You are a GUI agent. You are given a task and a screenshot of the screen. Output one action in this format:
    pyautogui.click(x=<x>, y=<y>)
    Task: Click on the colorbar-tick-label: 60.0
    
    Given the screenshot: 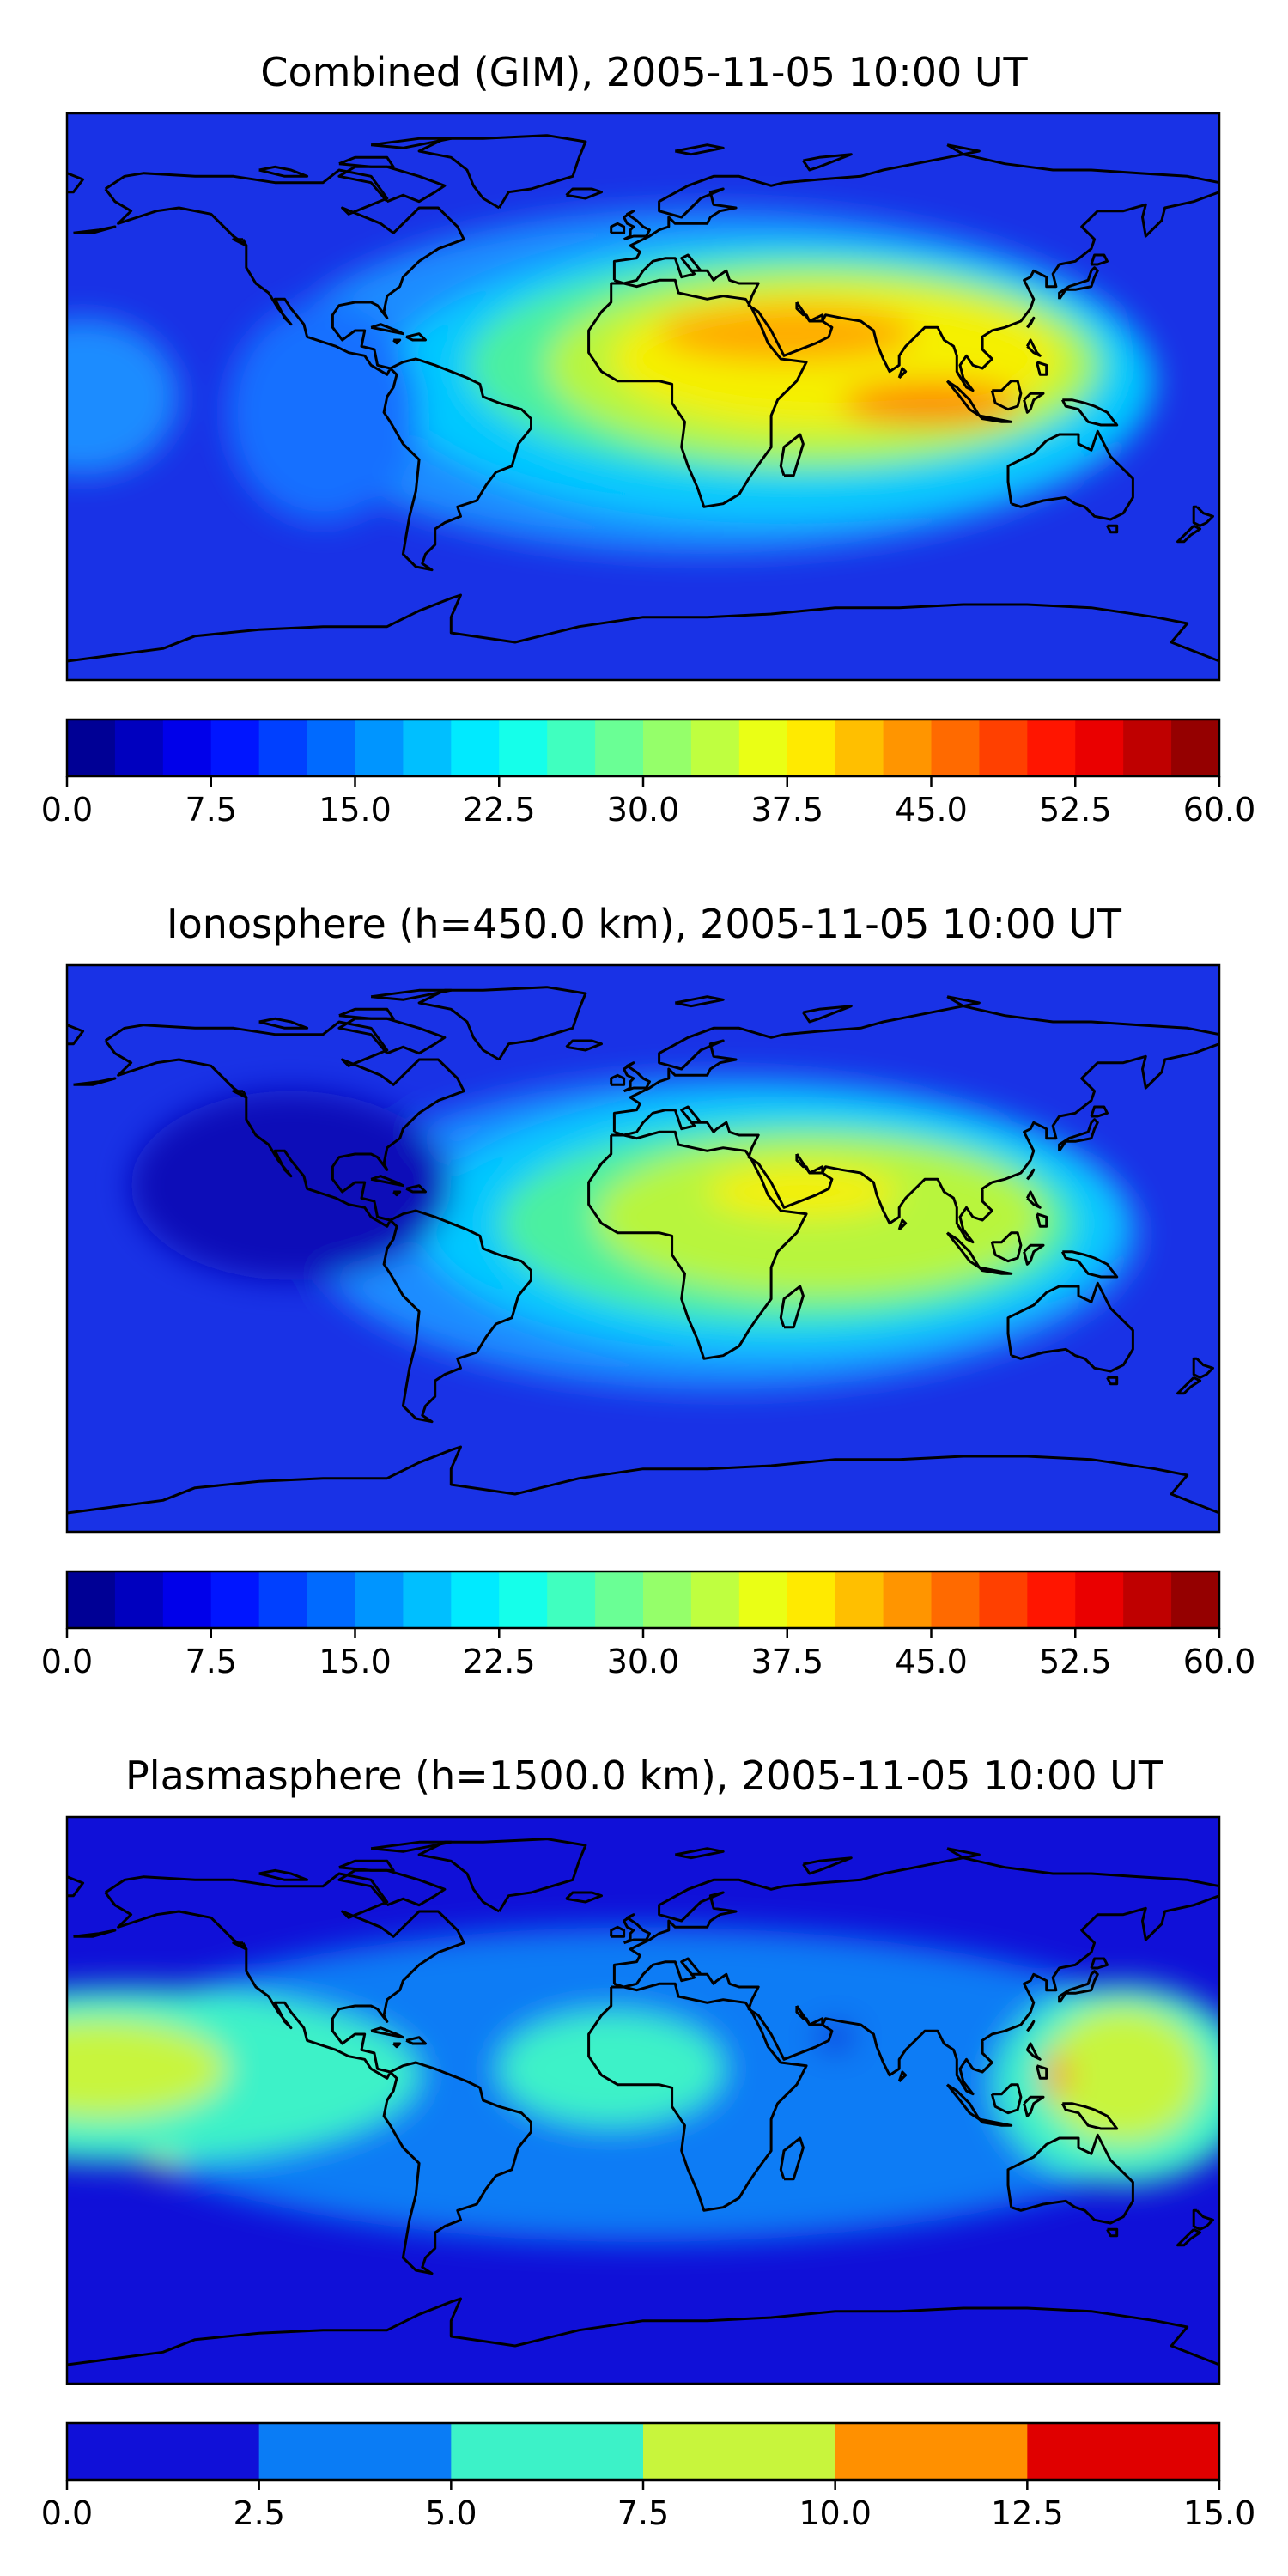 What is the action you would take?
    pyautogui.click(x=1219, y=810)
    